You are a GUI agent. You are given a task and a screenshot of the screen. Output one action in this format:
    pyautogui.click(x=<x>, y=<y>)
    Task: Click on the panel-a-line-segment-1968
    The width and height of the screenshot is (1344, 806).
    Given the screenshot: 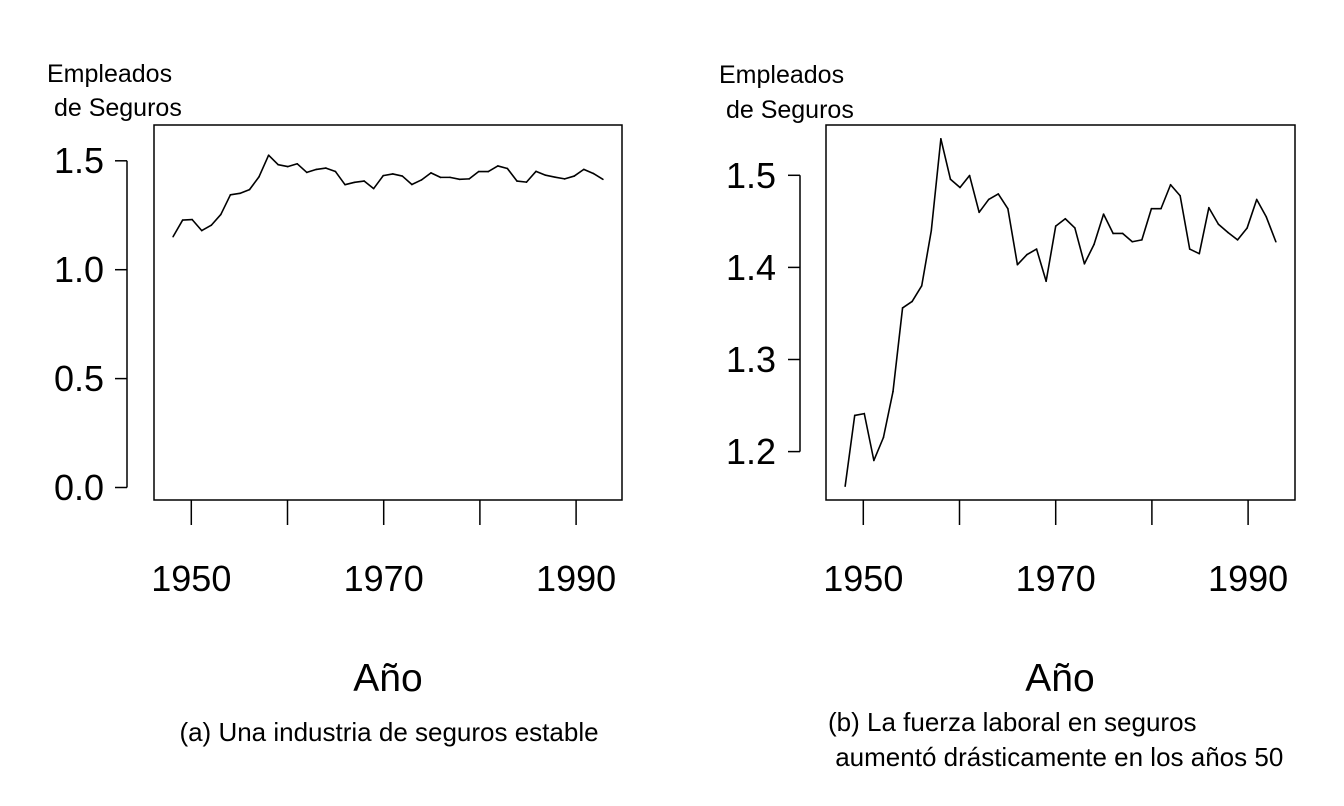 What is the action you would take?
    pyautogui.click(x=369, y=185)
    